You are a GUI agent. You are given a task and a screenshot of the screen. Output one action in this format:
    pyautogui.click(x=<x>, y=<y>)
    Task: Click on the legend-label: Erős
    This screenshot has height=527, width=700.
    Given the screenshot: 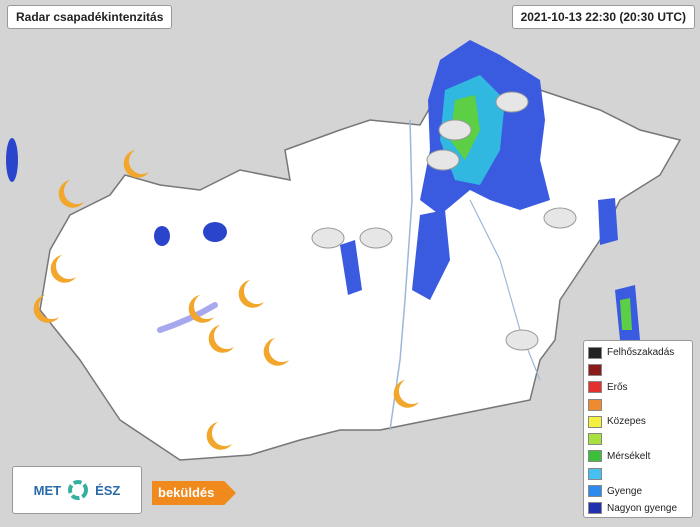 What is the action you would take?
    pyautogui.click(x=617, y=387)
    